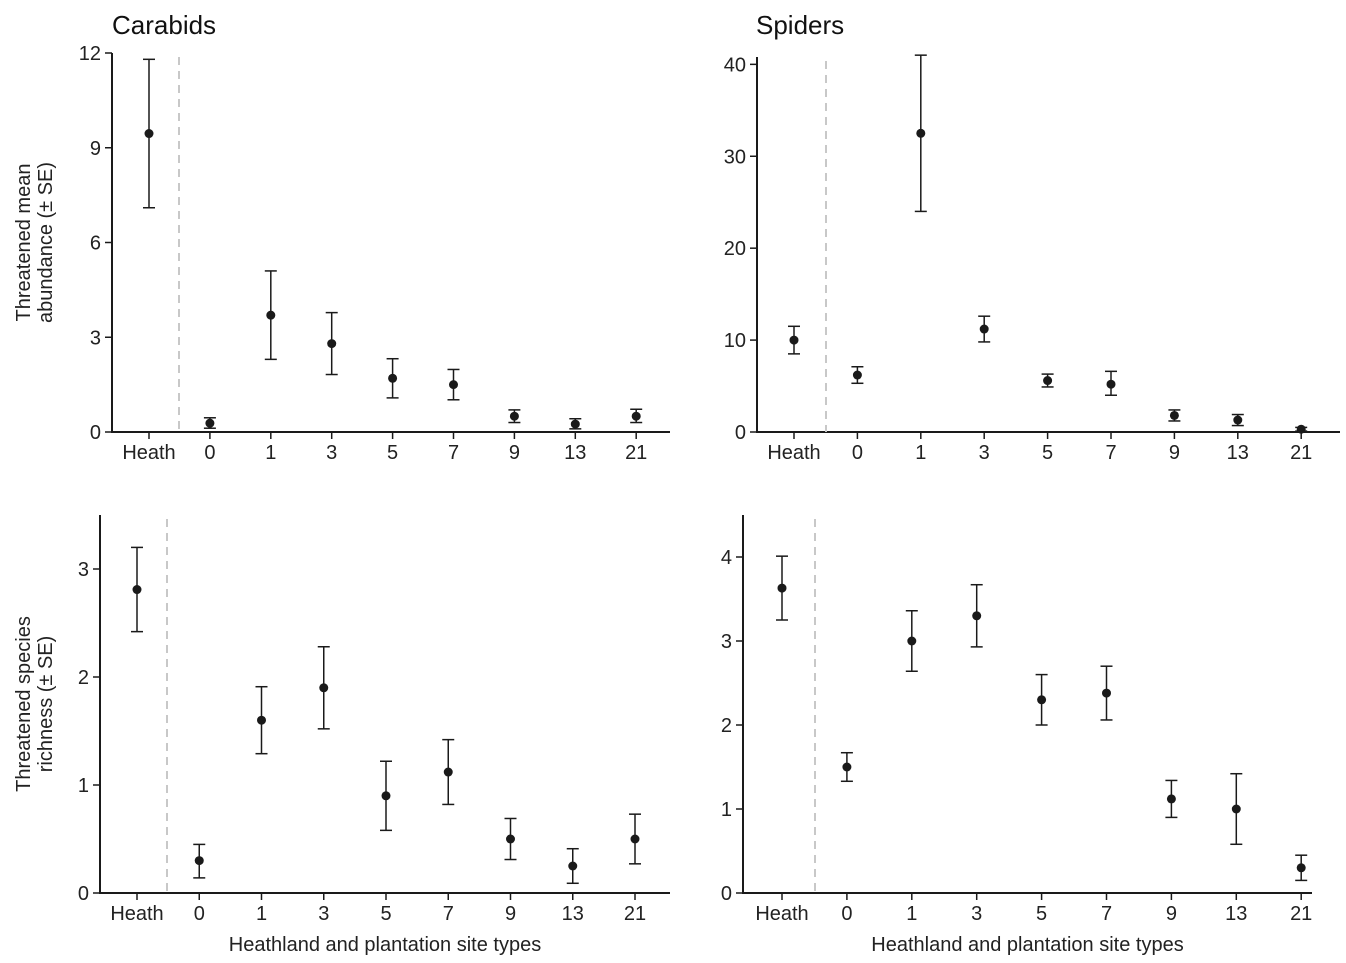 The image size is (1346, 963). I want to click on y-axis-label: abundance (± SE), so click(46, 242).